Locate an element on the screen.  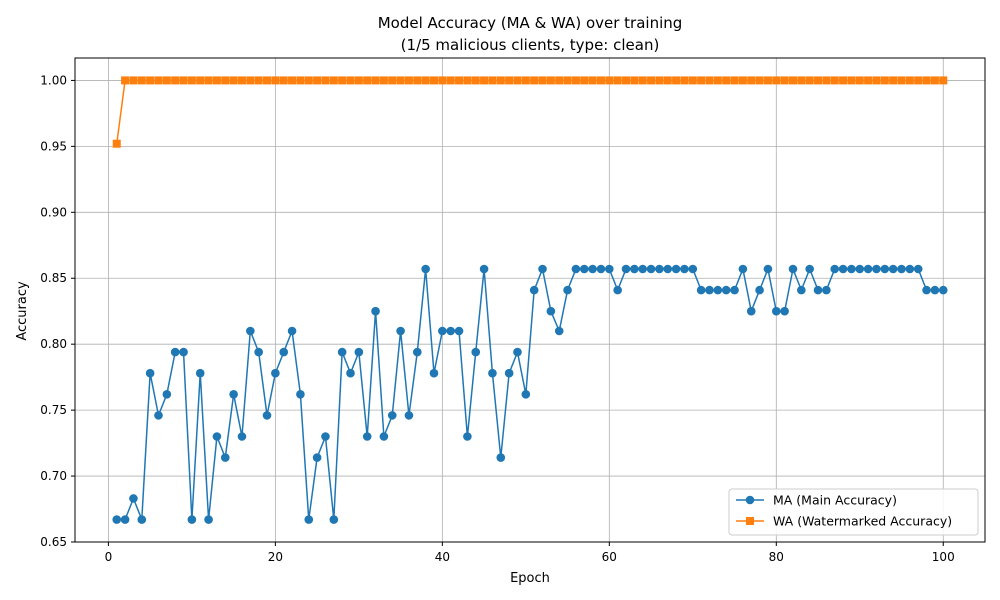
legend-box is located at coordinates (853, 512).